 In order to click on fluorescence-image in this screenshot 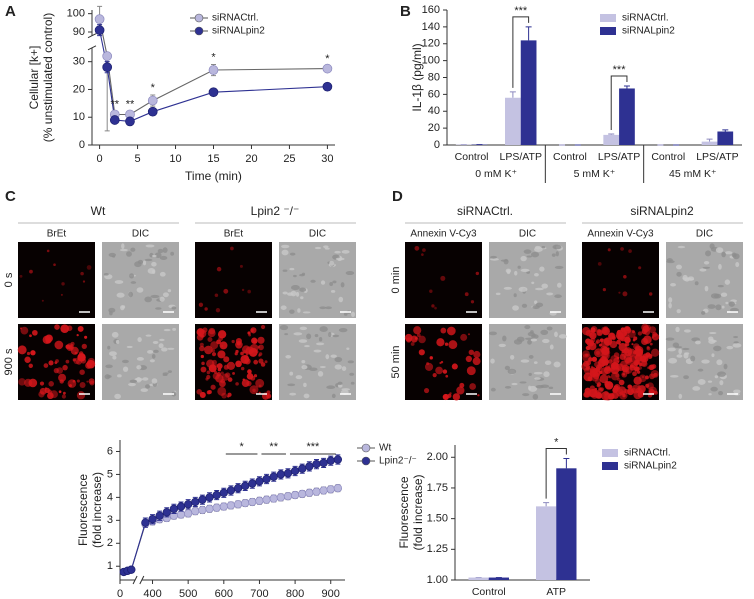, I will do `click(233, 280)`.